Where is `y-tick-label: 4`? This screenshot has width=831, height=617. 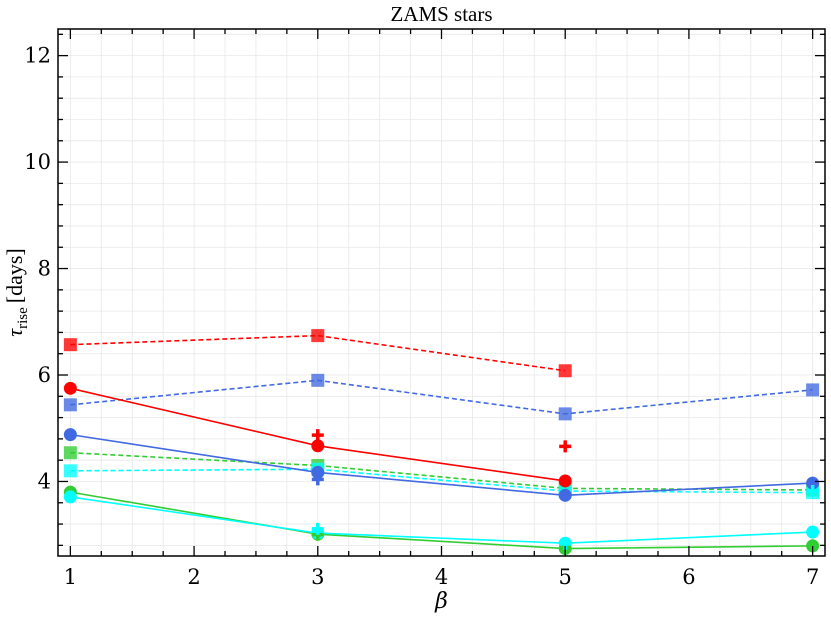 y-tick-label: 4 is located at coordinates (44, 481).